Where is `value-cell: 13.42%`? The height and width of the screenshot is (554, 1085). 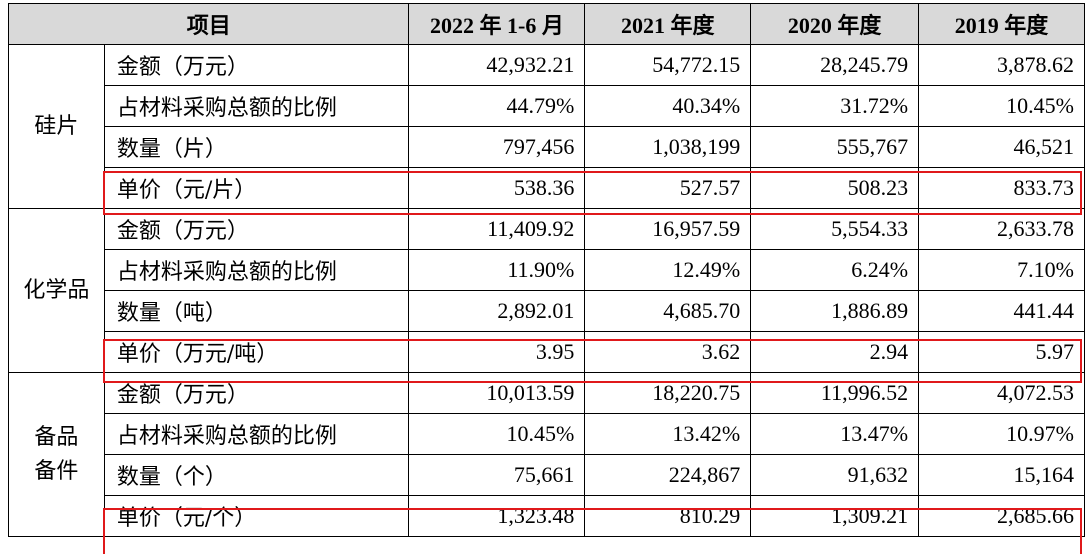
value-cell: 13.42% is located at coordinates (668, 434).